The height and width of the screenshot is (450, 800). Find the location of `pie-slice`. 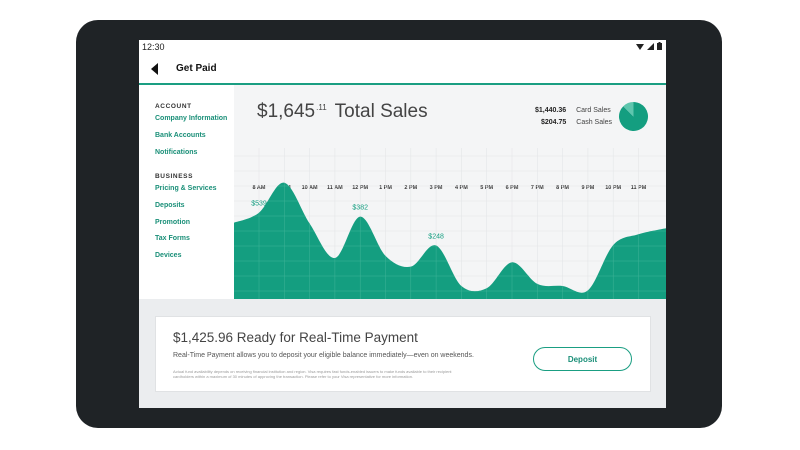

pie-slice is located at coordinates (628, 109).